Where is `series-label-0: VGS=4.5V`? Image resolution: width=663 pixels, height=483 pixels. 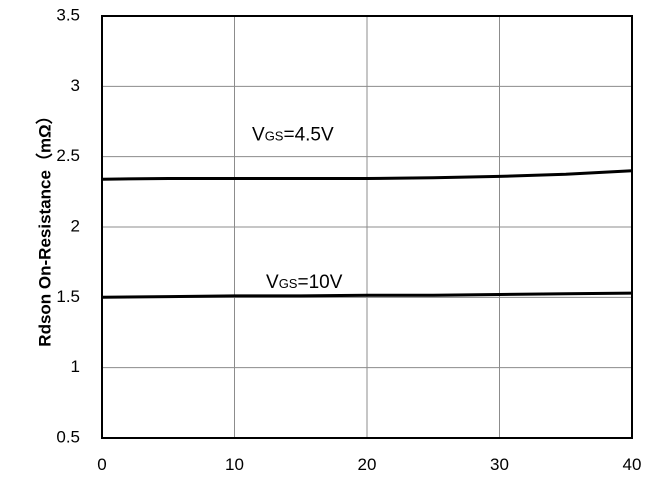
series-label-0: VGS=4.5V is located at coordinates (293, 134).